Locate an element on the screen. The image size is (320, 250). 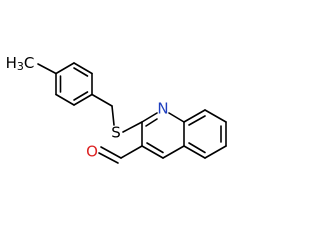
atom-h: H is located at coordinates (11, 63).